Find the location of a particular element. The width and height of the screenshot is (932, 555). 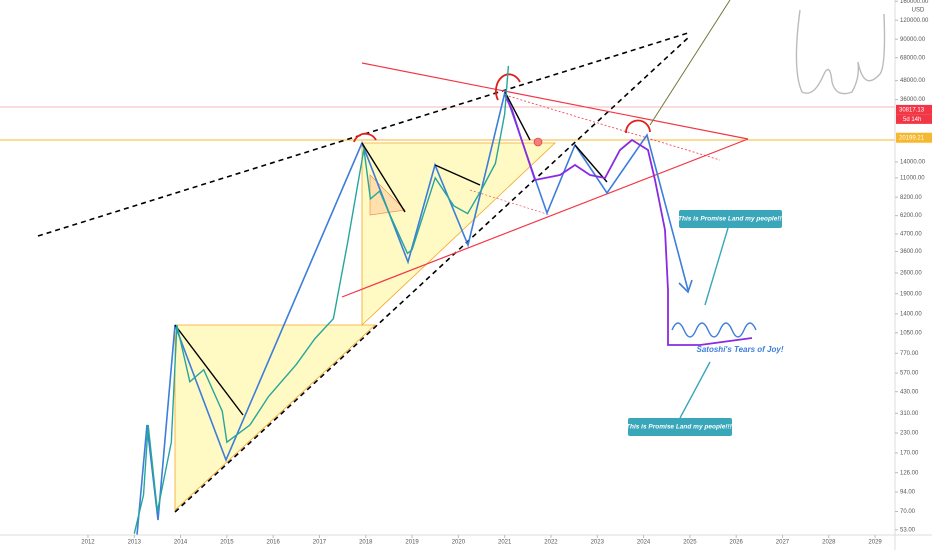

y-tick-label: 3600.00 is located at coordinates (911, 252).